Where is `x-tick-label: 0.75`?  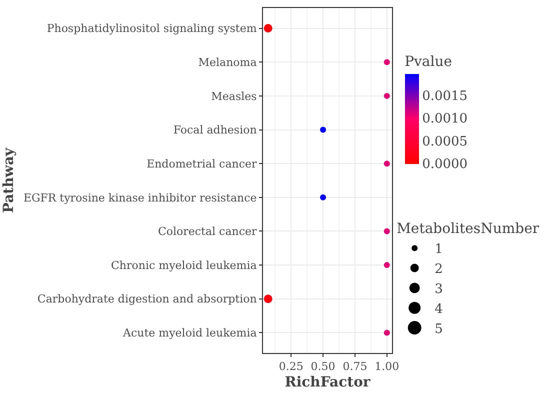 x-tick-label: 0.75 is located at coordinates (355, 367).